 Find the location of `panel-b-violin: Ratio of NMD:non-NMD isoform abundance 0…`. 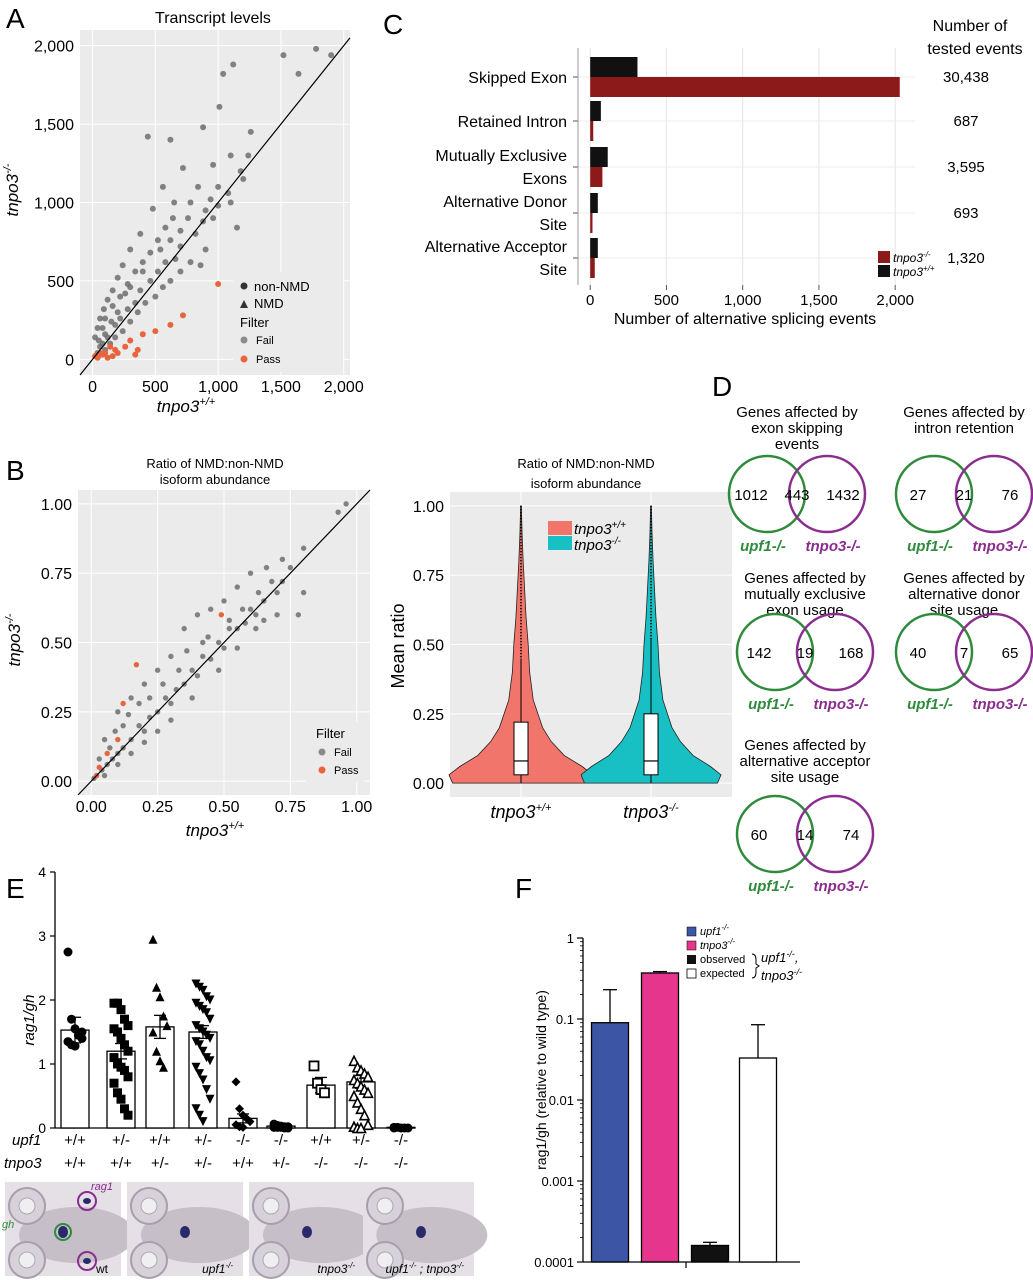

panel-b-violin: Ratio of NMD:non-NMD isoform abundance 0… is located at coordinates (560, 639).